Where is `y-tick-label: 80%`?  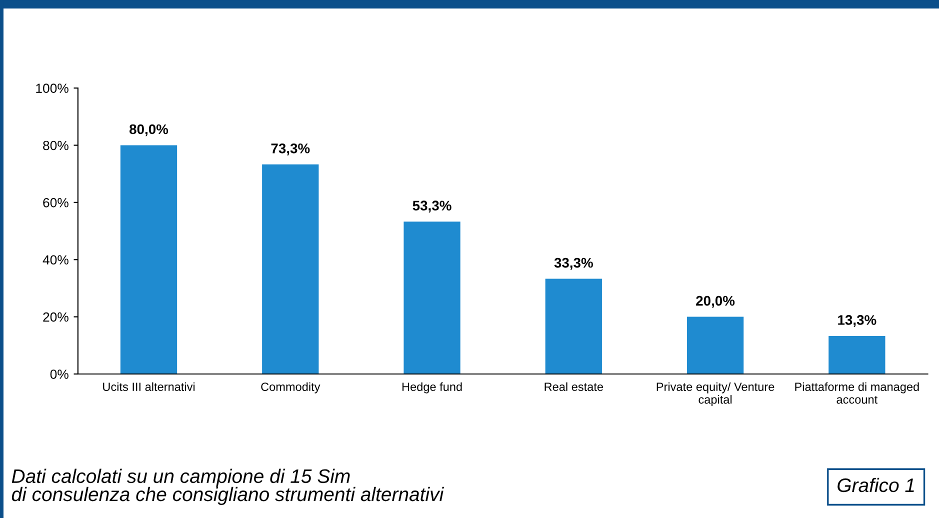
y-tick-label: 80% is located at coordinates (55, 145).